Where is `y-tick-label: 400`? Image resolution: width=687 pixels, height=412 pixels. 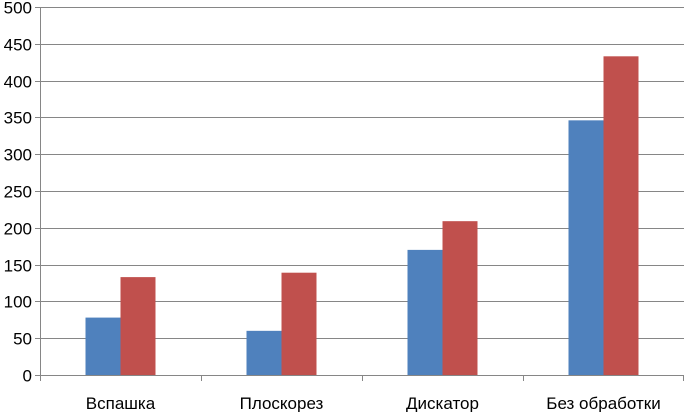
y-tick-label: 400 is located at coordinates (18, 82).